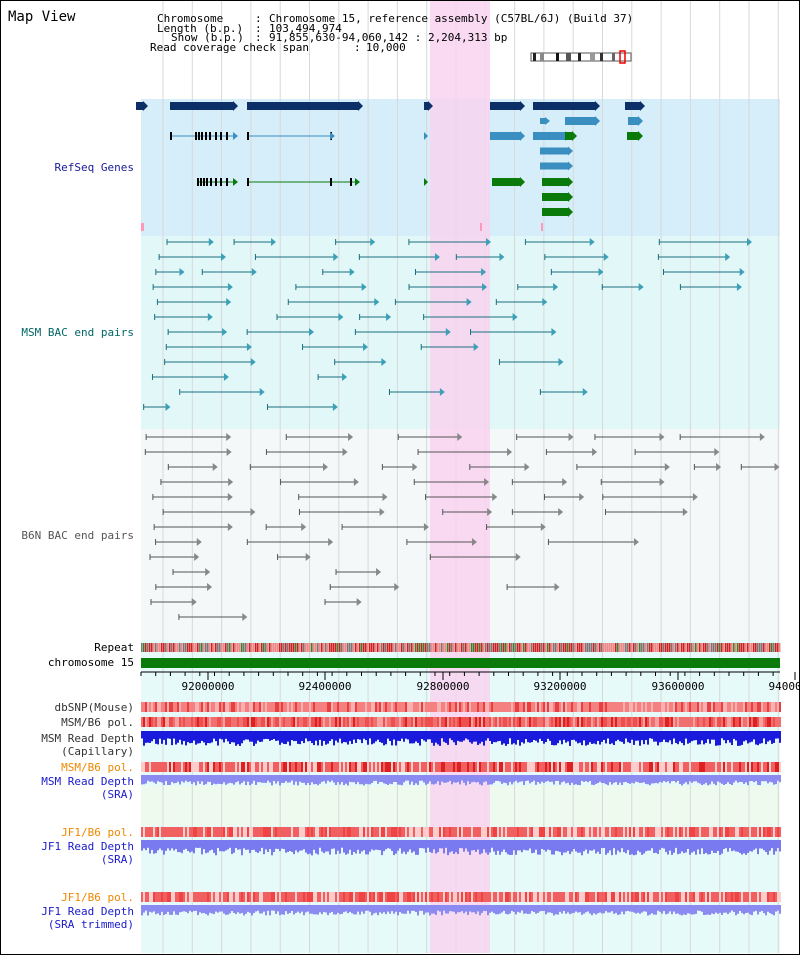 The image size is (800, 955). What do you see at coordinates (94, 167) in the screenshot?
I see `track-label-refseq: RefSeq Genes` at bounding box center [94, 167].